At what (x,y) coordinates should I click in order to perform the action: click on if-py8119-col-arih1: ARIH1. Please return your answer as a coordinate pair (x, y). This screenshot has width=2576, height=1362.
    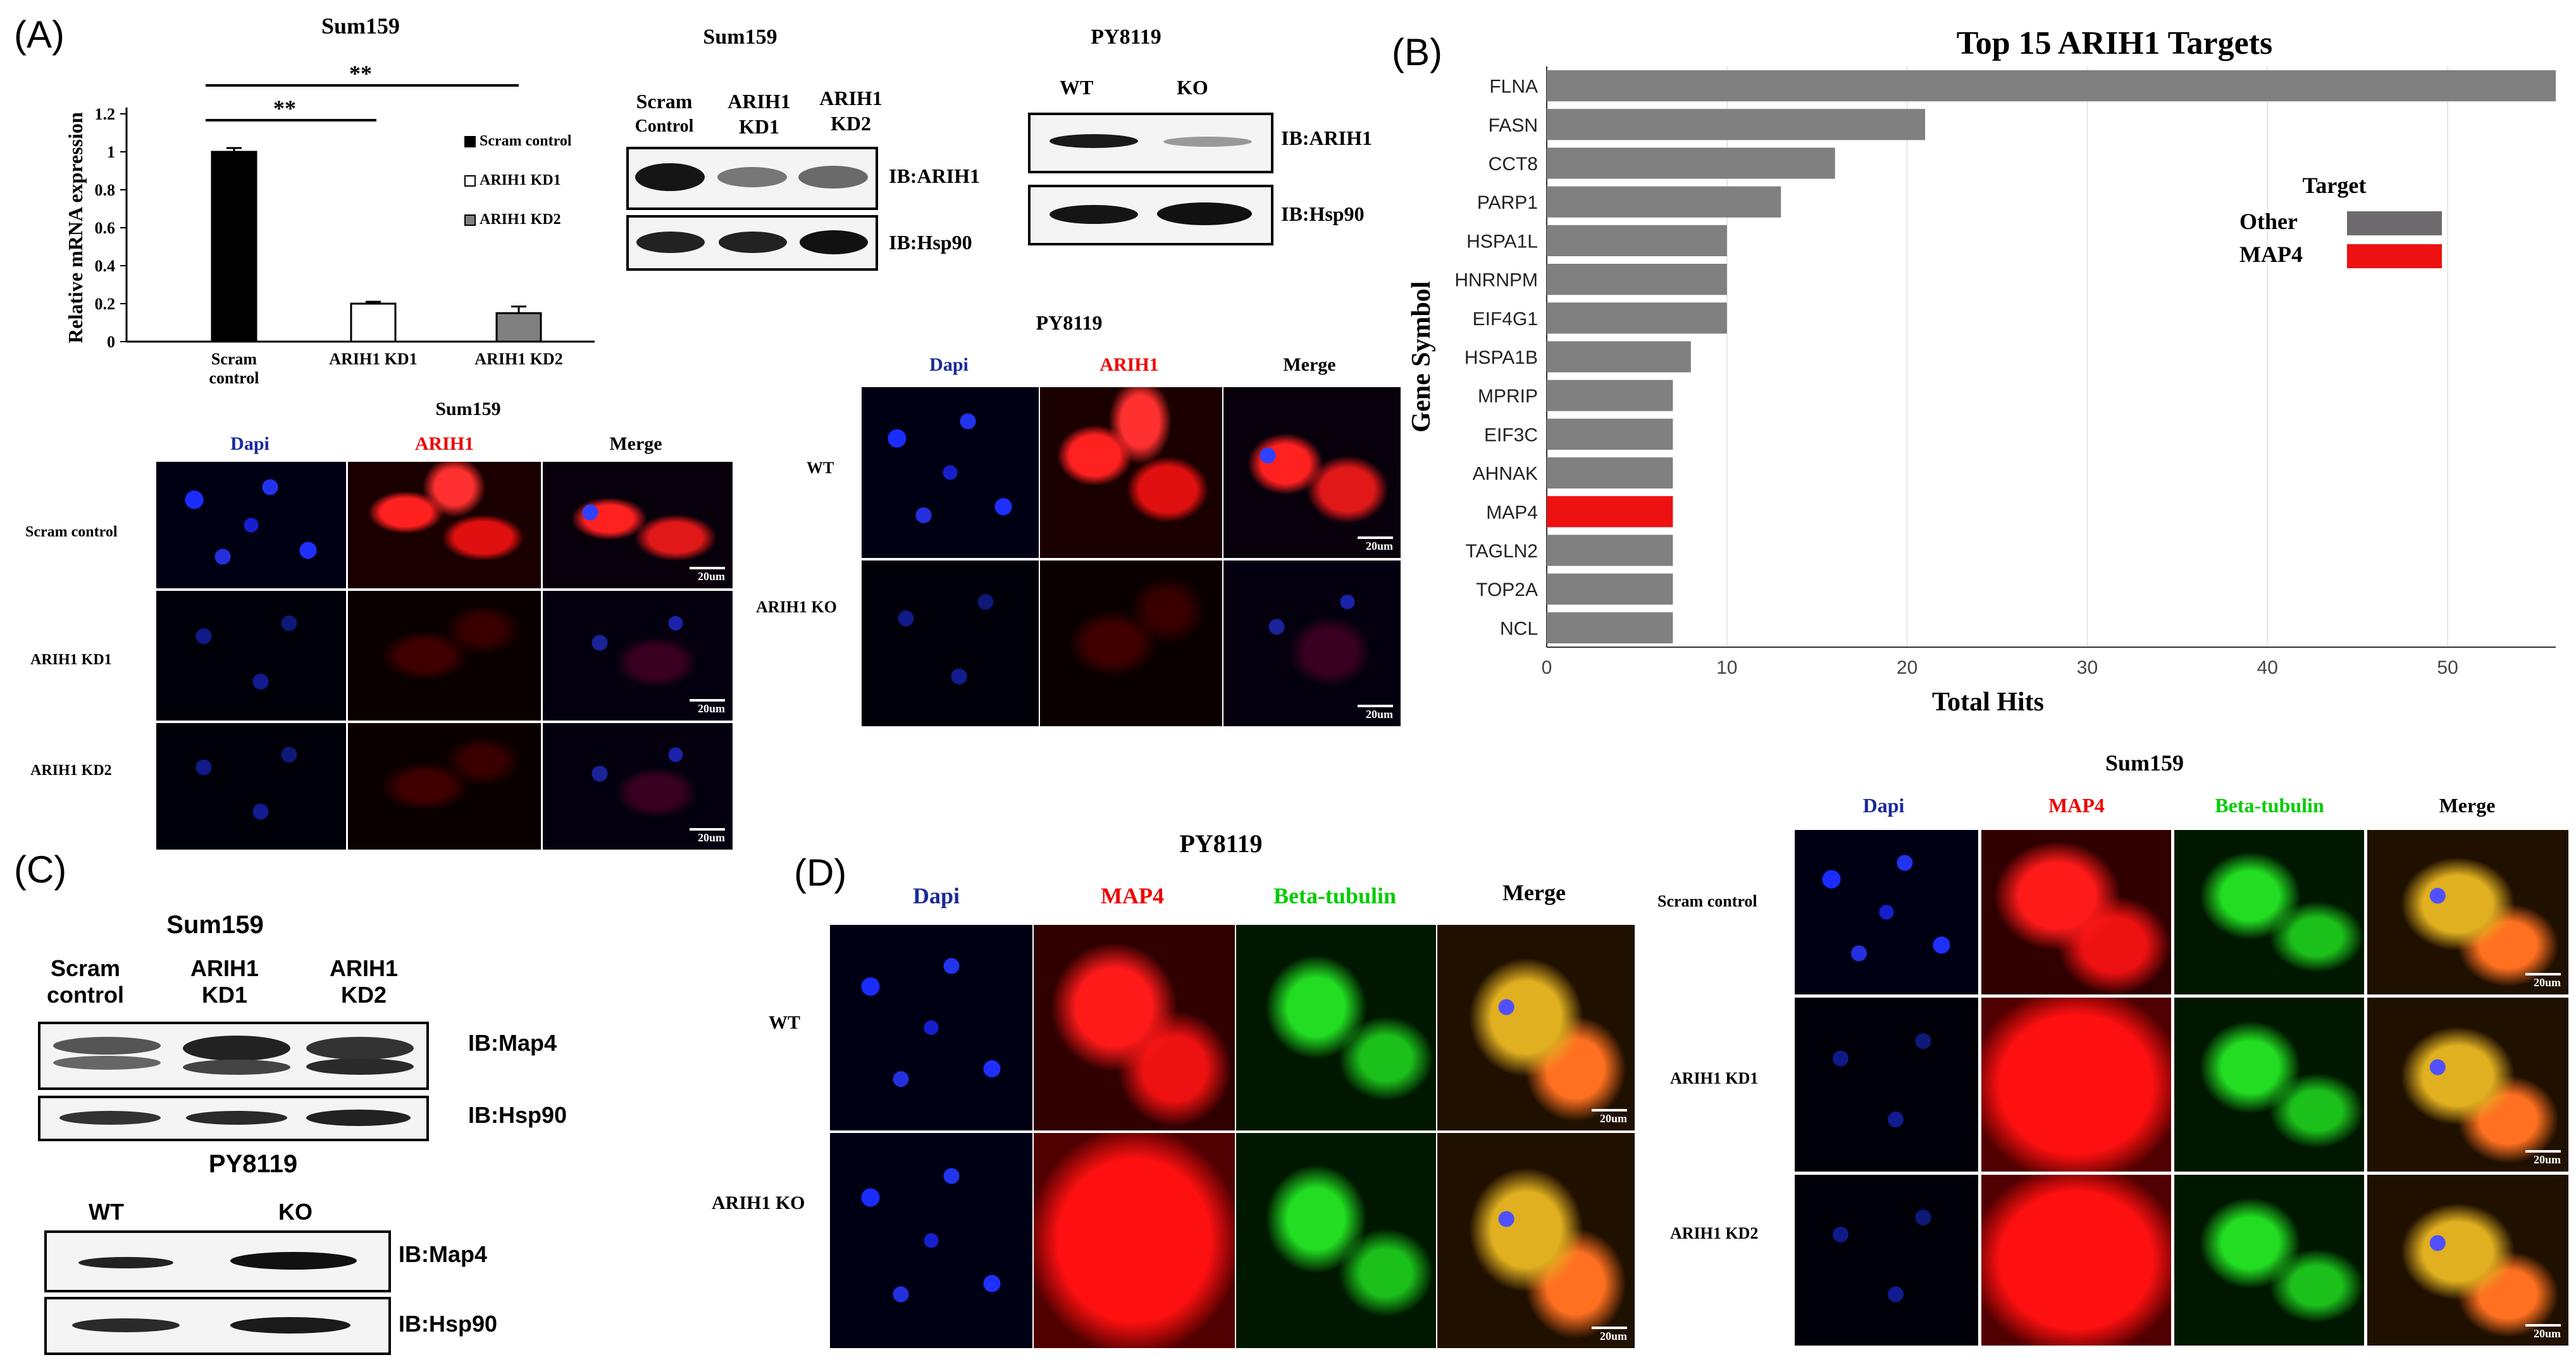
    Looking at the image, I should click on (1129, 364).